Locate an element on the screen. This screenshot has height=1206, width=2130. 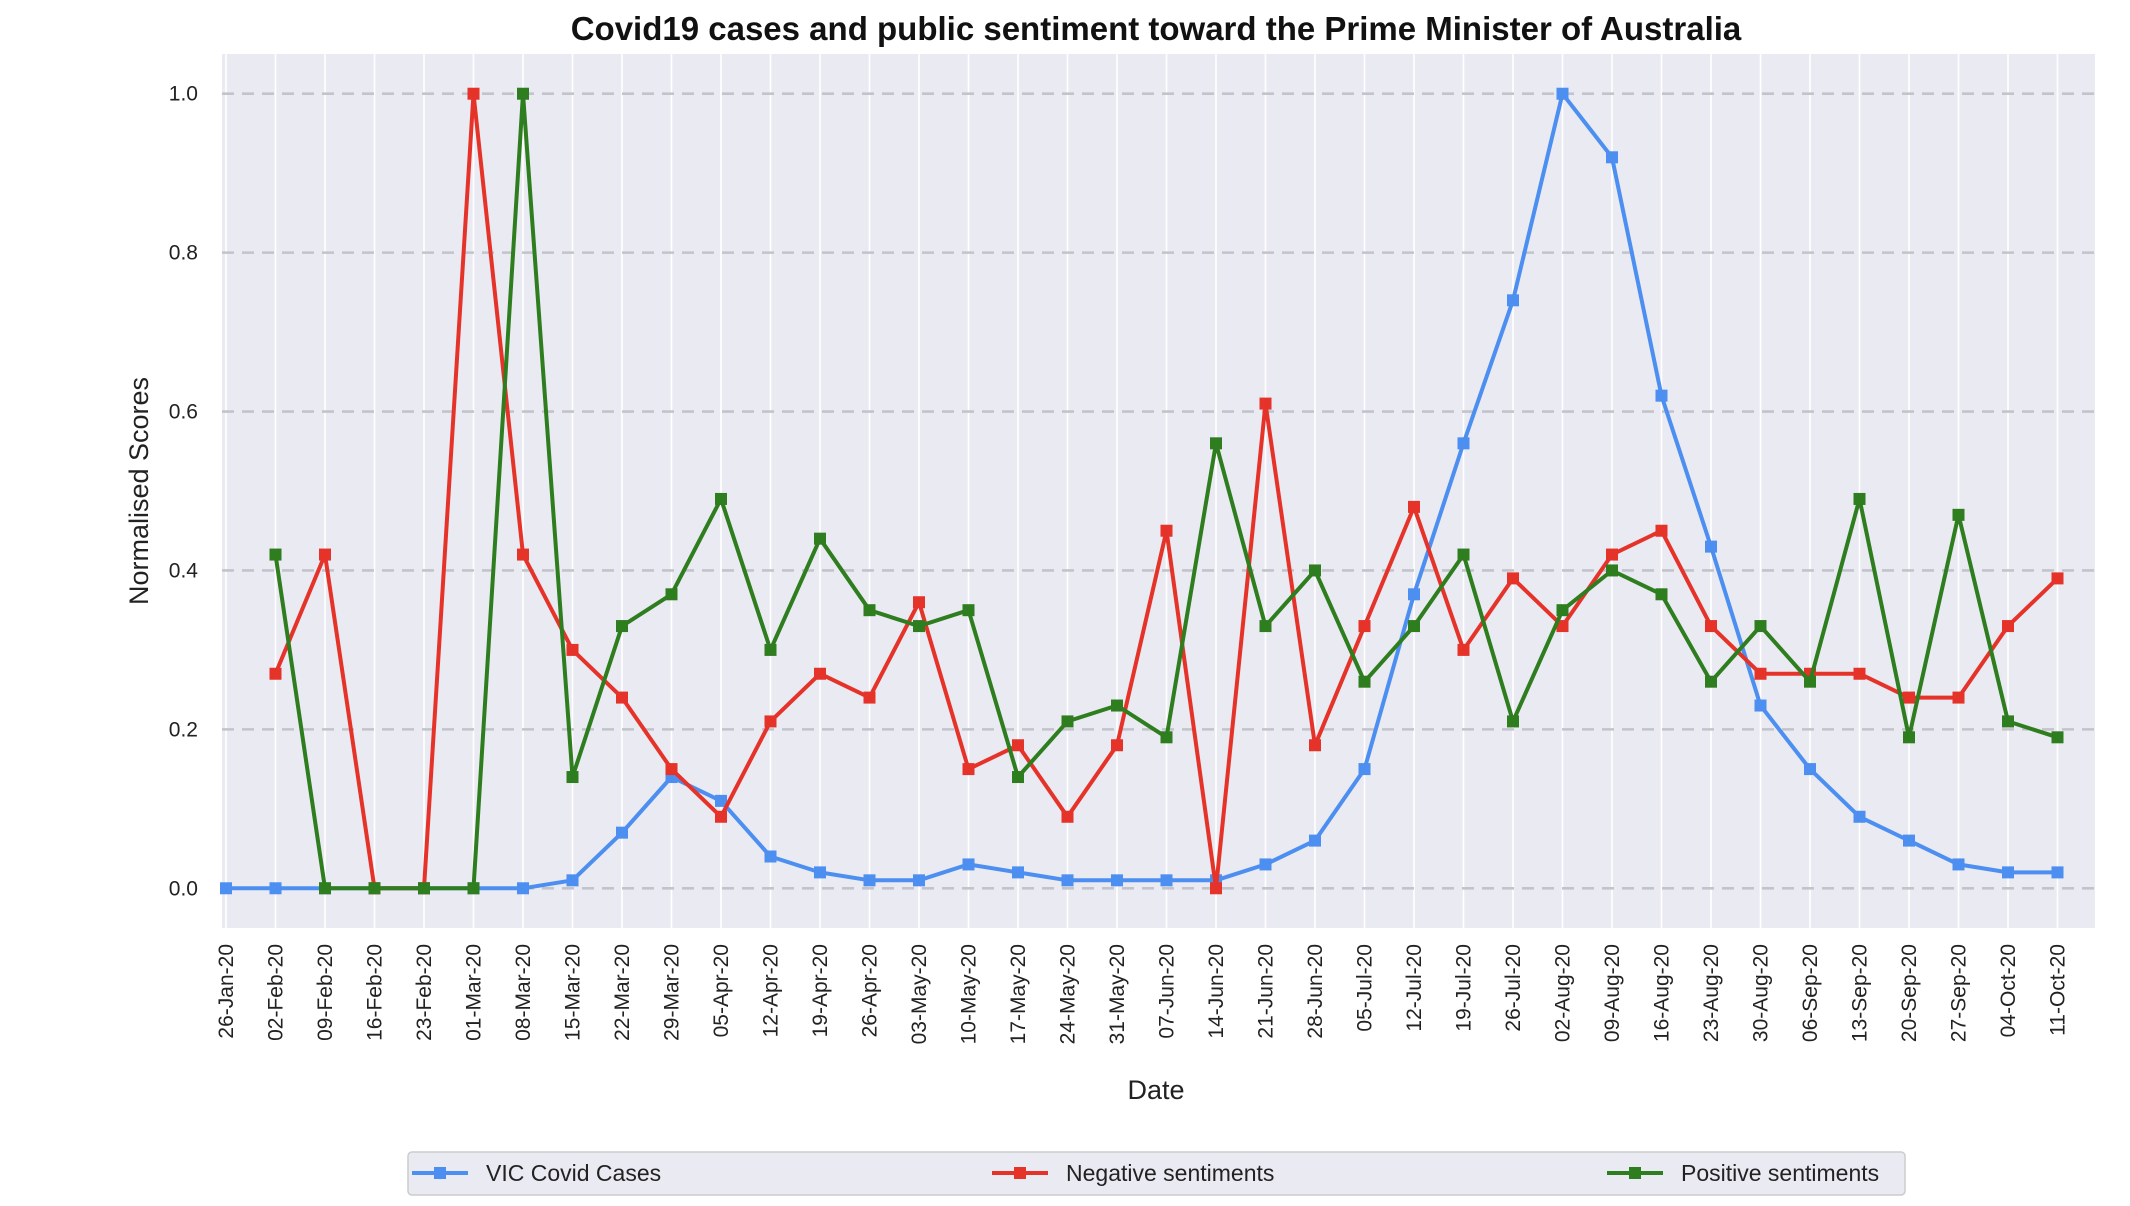
y-tick-label: 1.0 is located at coordinates (183, 94).